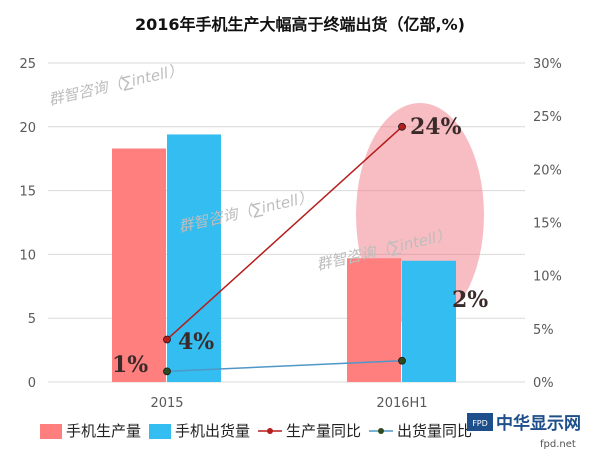 This screenshot has height=456, width=592. What do you see at coordinates (32, 383) in the screenshot?
I see `left-tick-label: 0` at bounding box center [32, 383].